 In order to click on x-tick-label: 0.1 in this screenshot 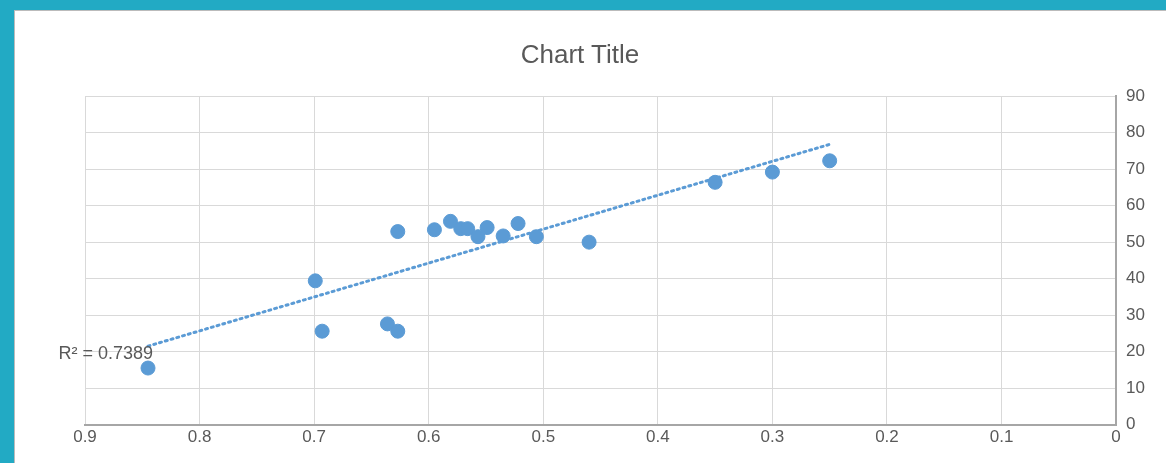, I will do `click(1001, 437)`.